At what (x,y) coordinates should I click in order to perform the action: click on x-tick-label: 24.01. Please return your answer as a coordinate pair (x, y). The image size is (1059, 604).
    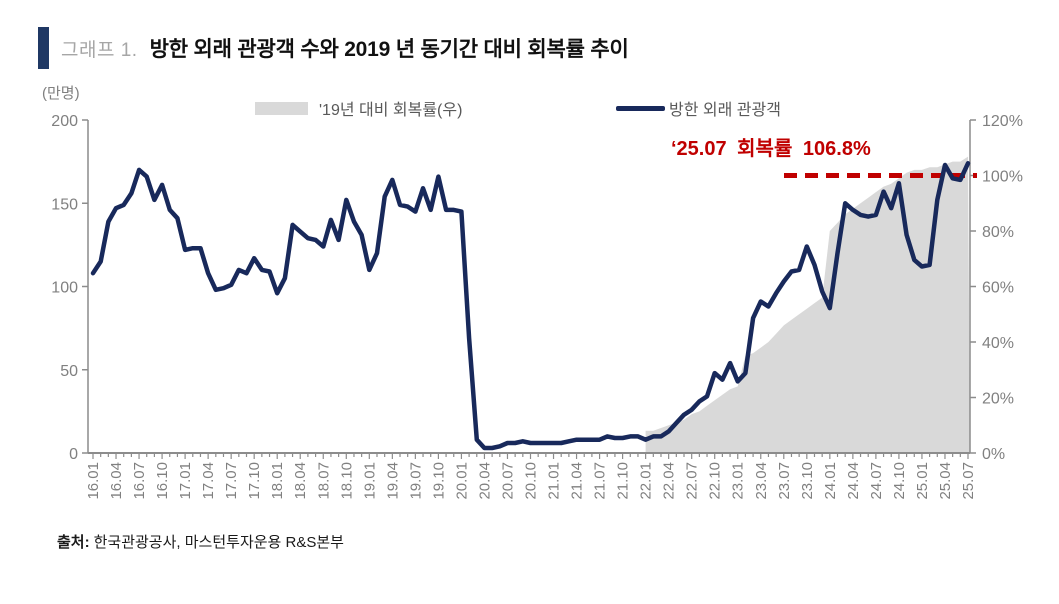
    Looking at the image, I should click on (830, 481).